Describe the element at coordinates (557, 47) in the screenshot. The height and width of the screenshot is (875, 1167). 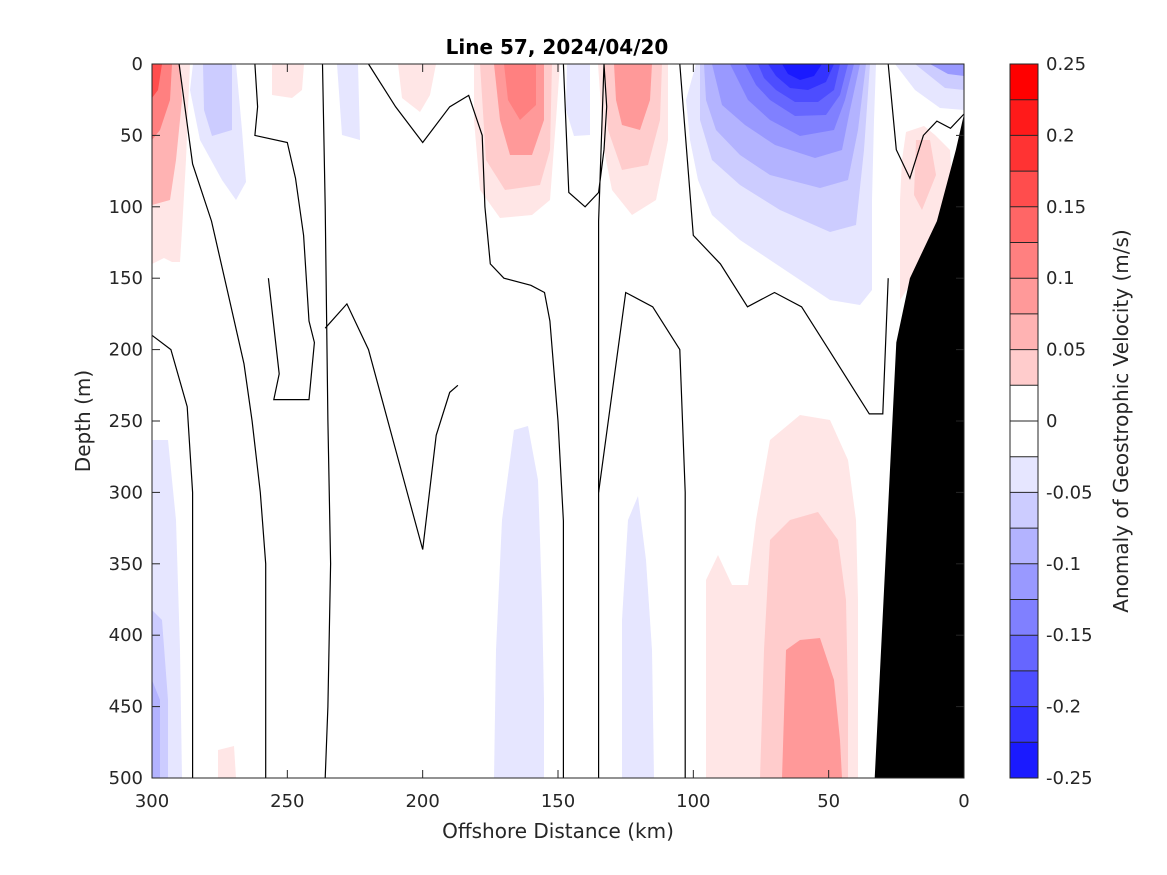
I see `chart-title: Line 57, 2024/04/20` at that location.